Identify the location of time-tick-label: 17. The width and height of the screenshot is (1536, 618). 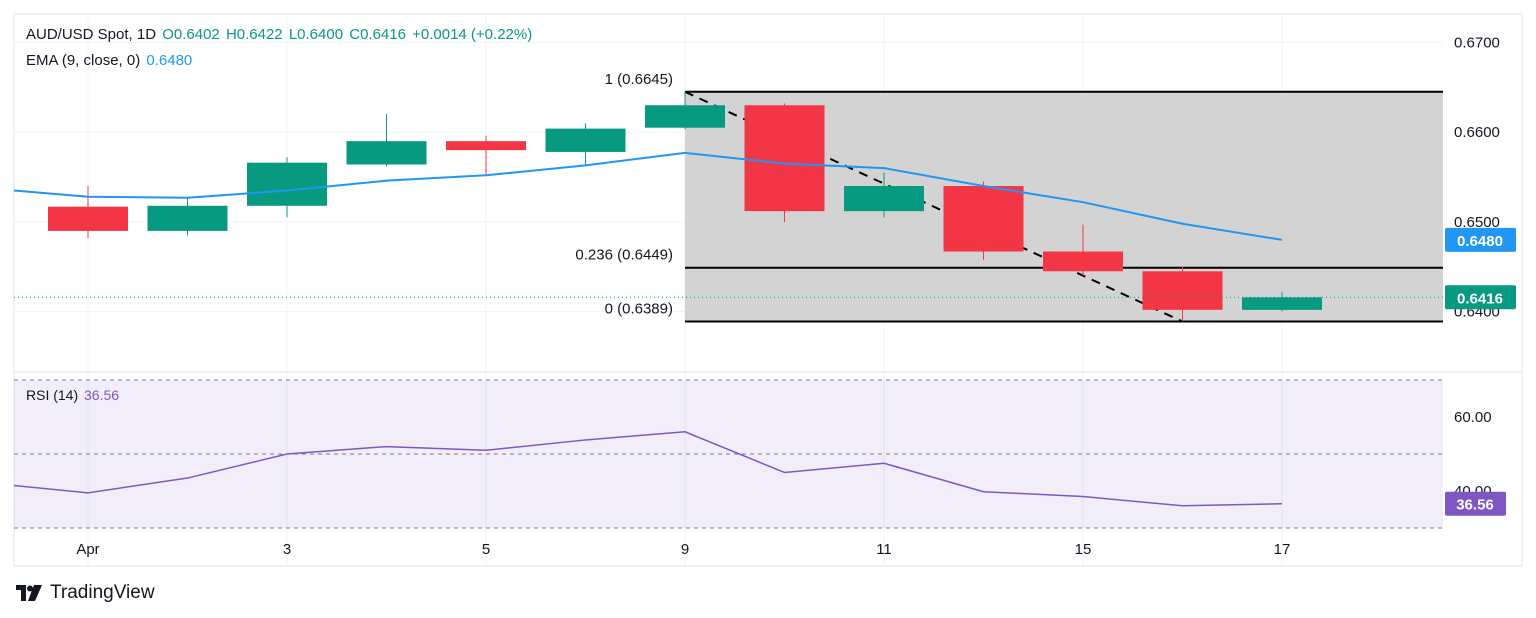
(1282, 549).